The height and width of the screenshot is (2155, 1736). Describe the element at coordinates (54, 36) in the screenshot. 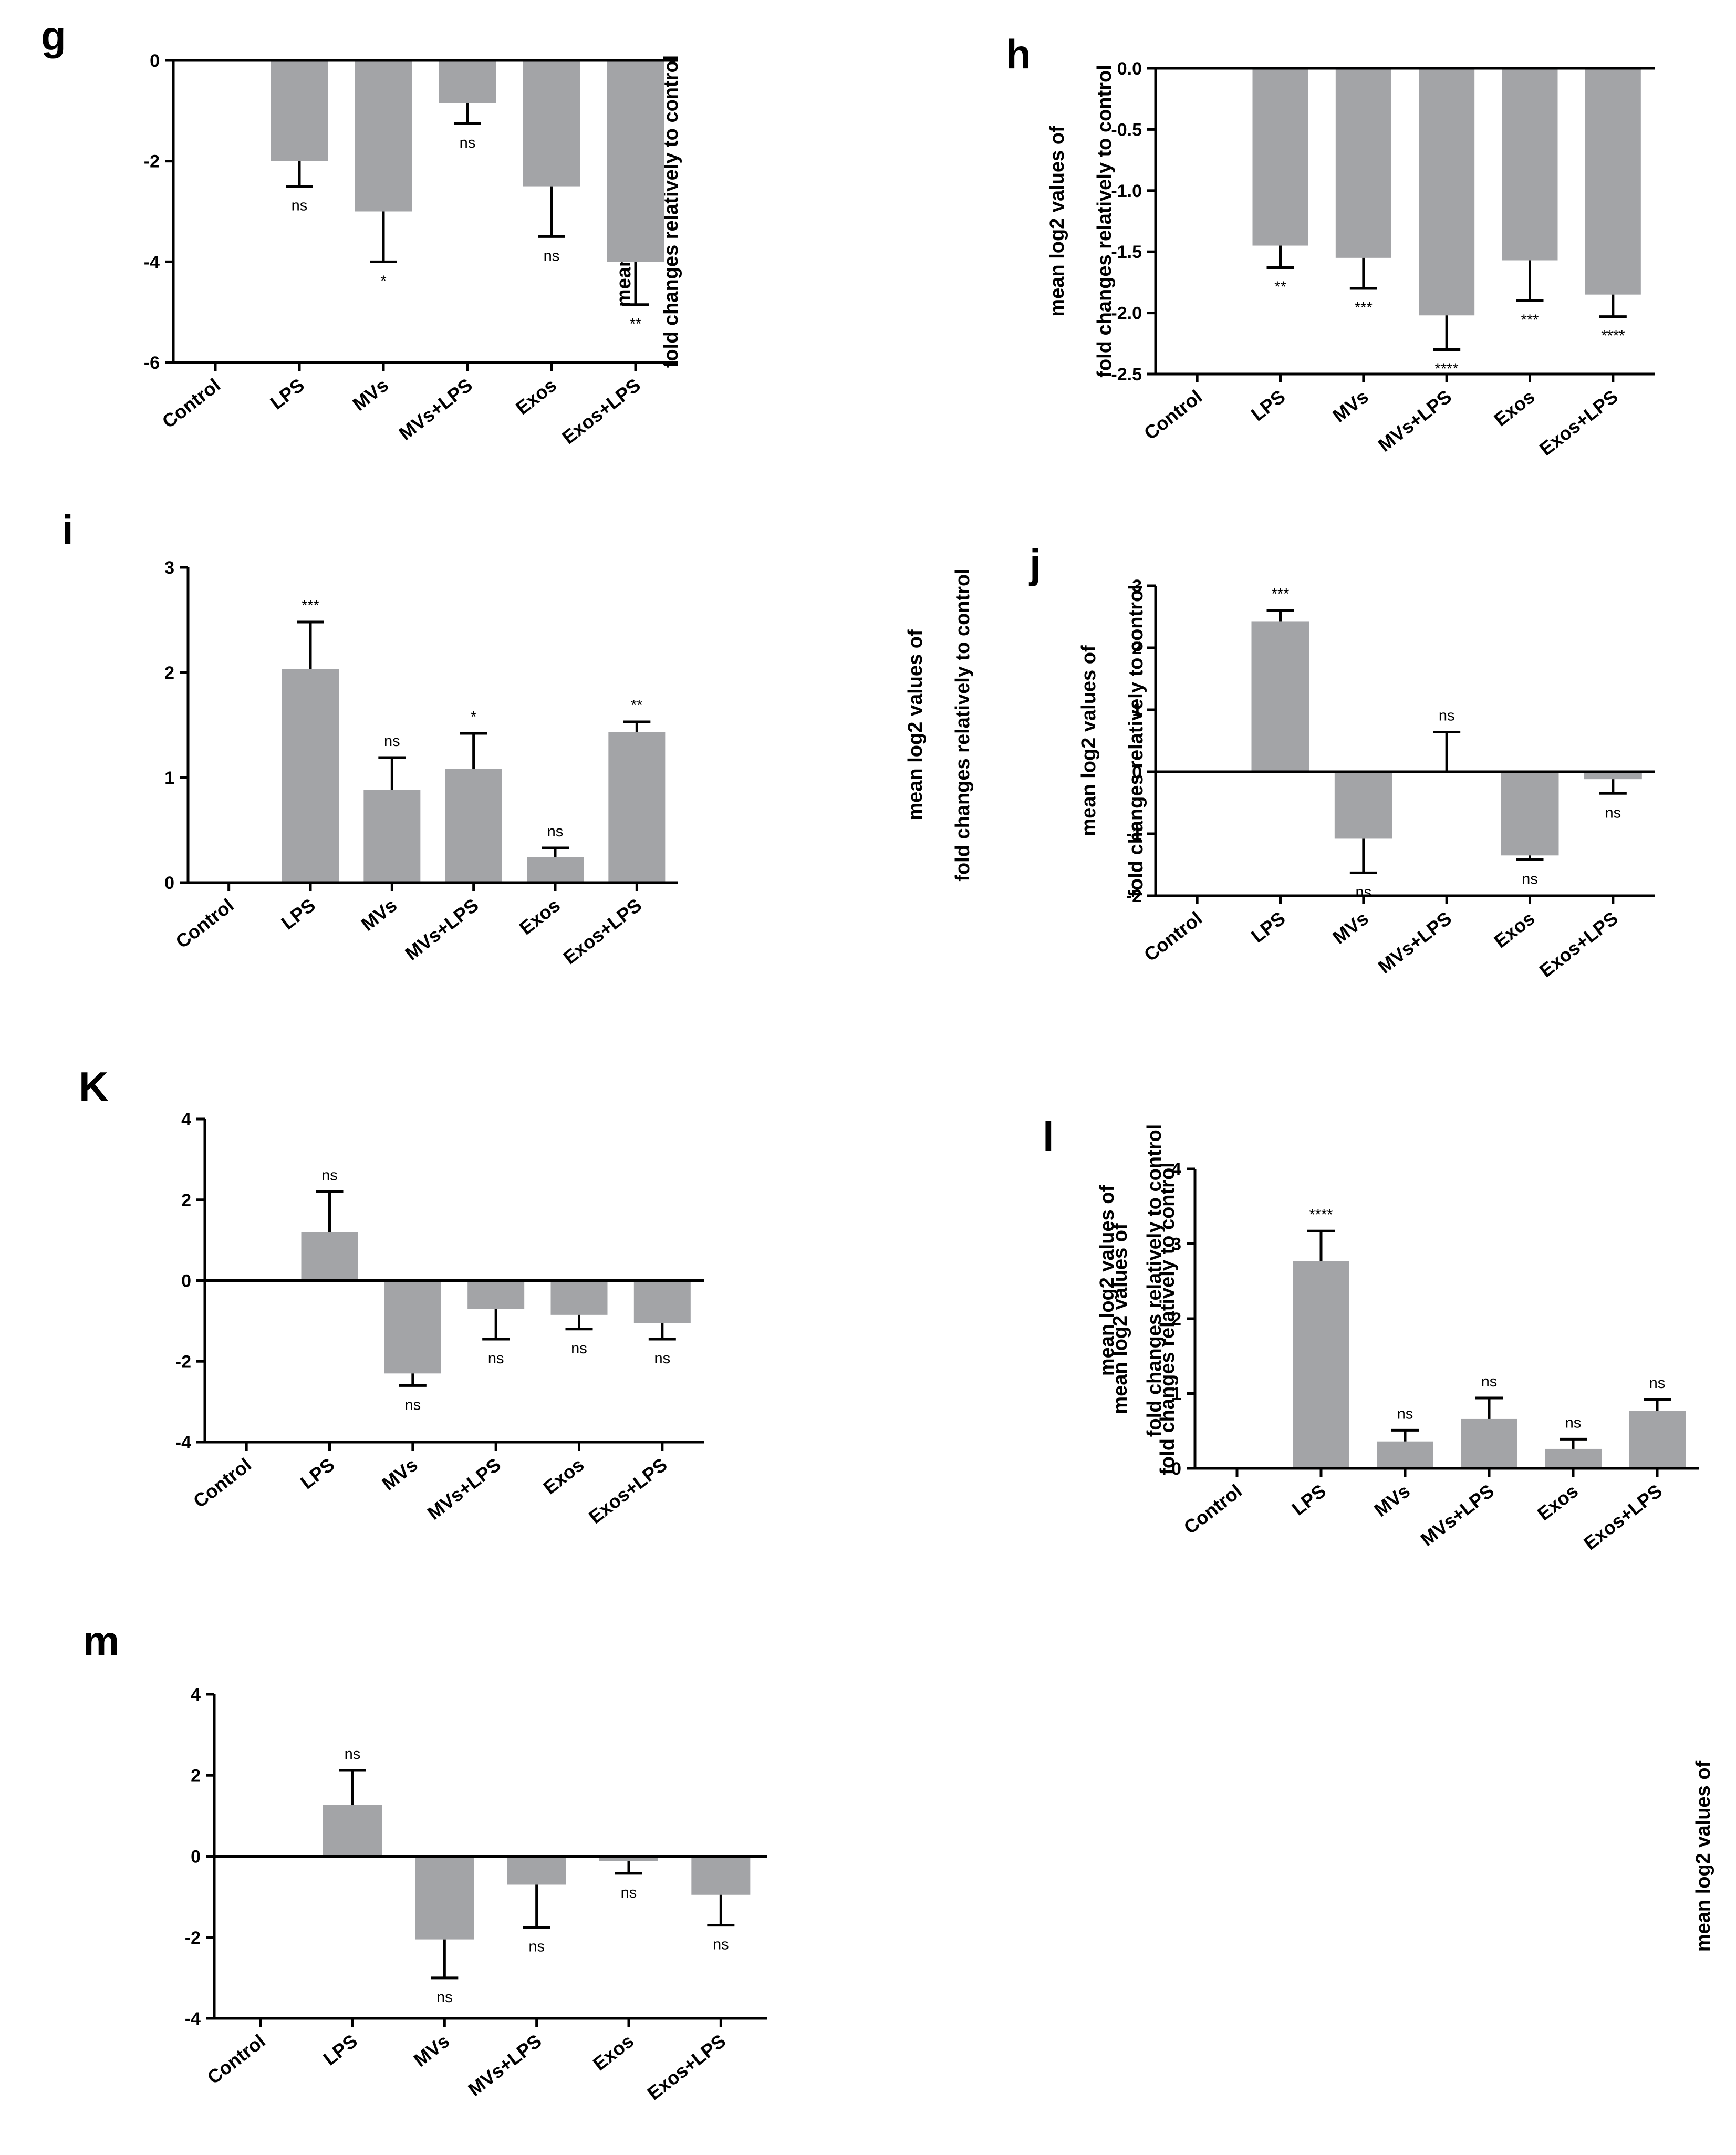

I see `panel-letter-g: g` at that location.